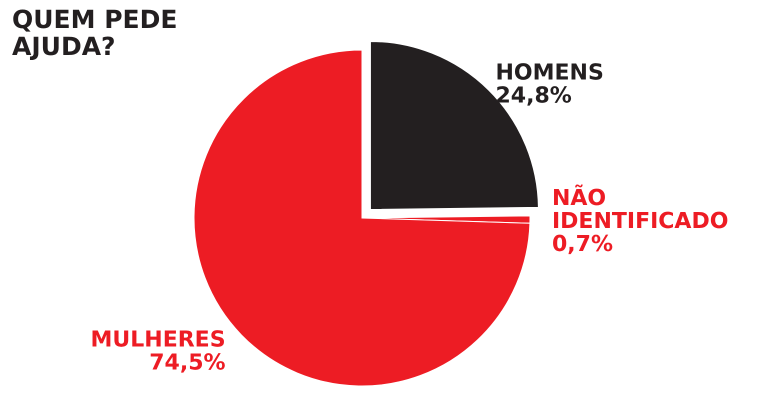  What do you see at coordinates (583, 244) in the screenshot?
I see `data-label: 0,7%` at bounding box center [583, 244].